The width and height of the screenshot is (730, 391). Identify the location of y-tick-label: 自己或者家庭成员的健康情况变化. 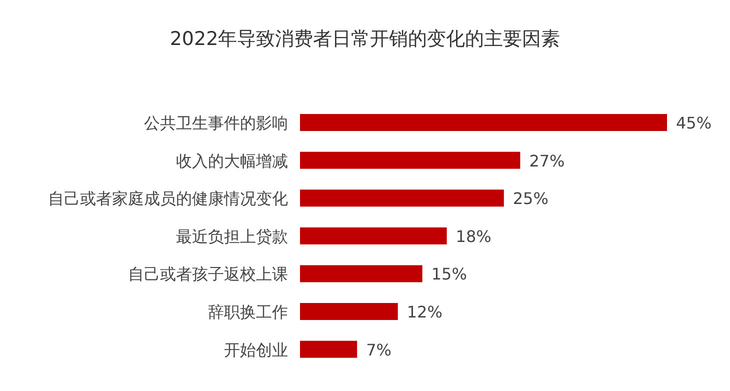
(168, 198).